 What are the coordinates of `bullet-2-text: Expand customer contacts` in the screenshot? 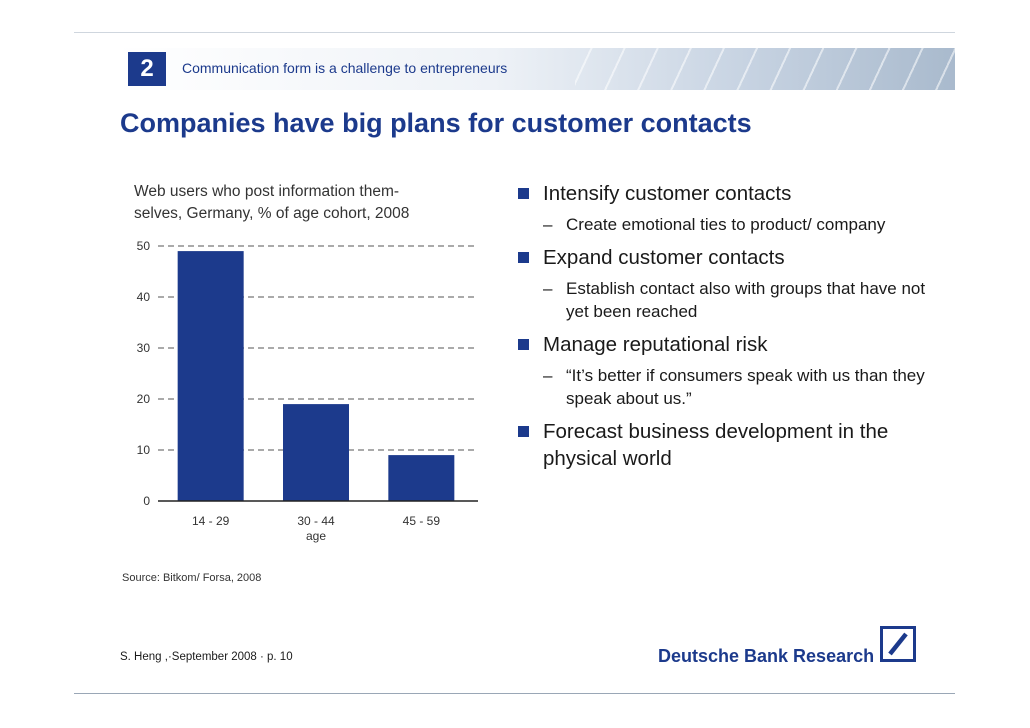 It's located at (664, 257).